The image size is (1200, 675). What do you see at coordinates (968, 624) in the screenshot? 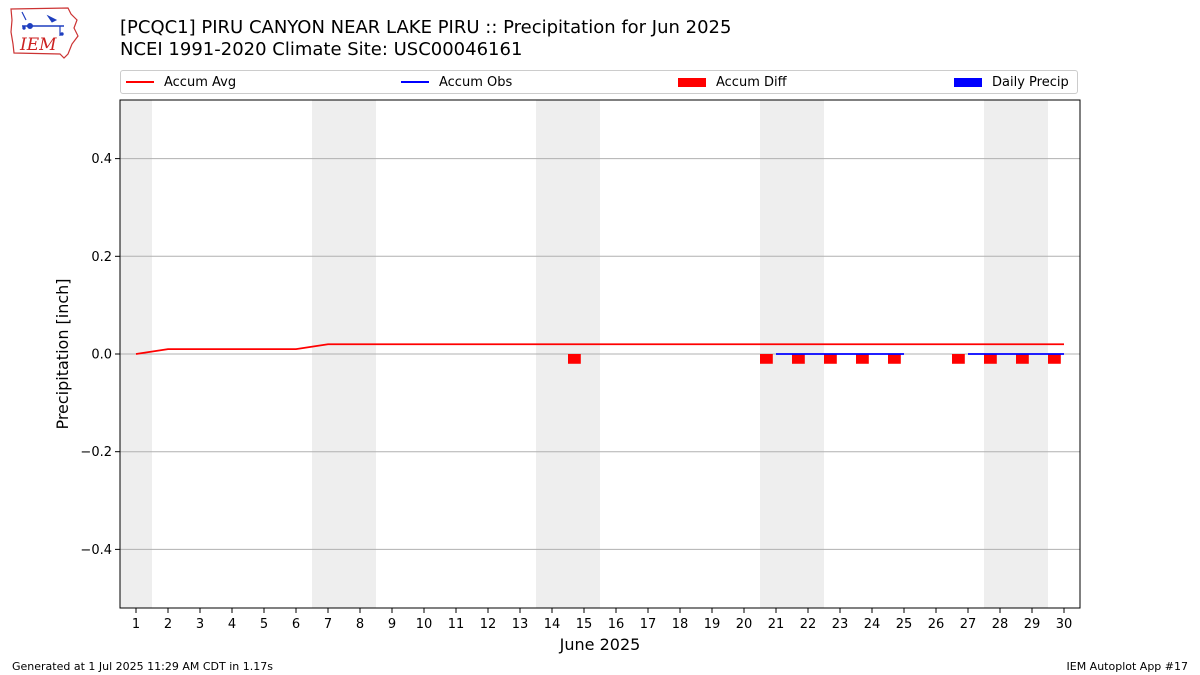
I see `x-tick-label: 27` at bounding box center [968, 624].